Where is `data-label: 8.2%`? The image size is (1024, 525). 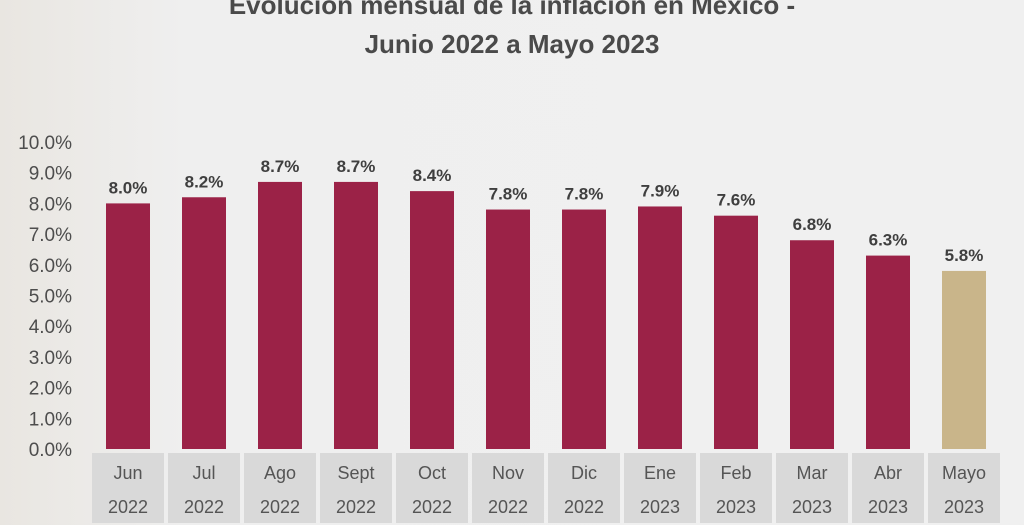 data-label: 8.2% is located at coordinates (204, 181).